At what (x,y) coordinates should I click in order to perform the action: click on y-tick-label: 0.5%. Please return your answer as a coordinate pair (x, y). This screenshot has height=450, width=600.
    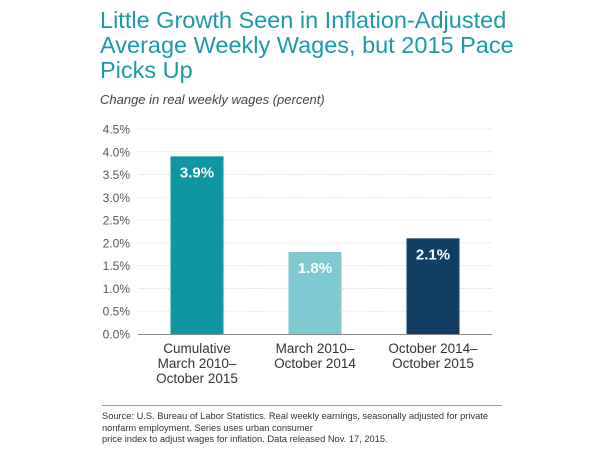
    Looking at the image, I should click on (117, 312).